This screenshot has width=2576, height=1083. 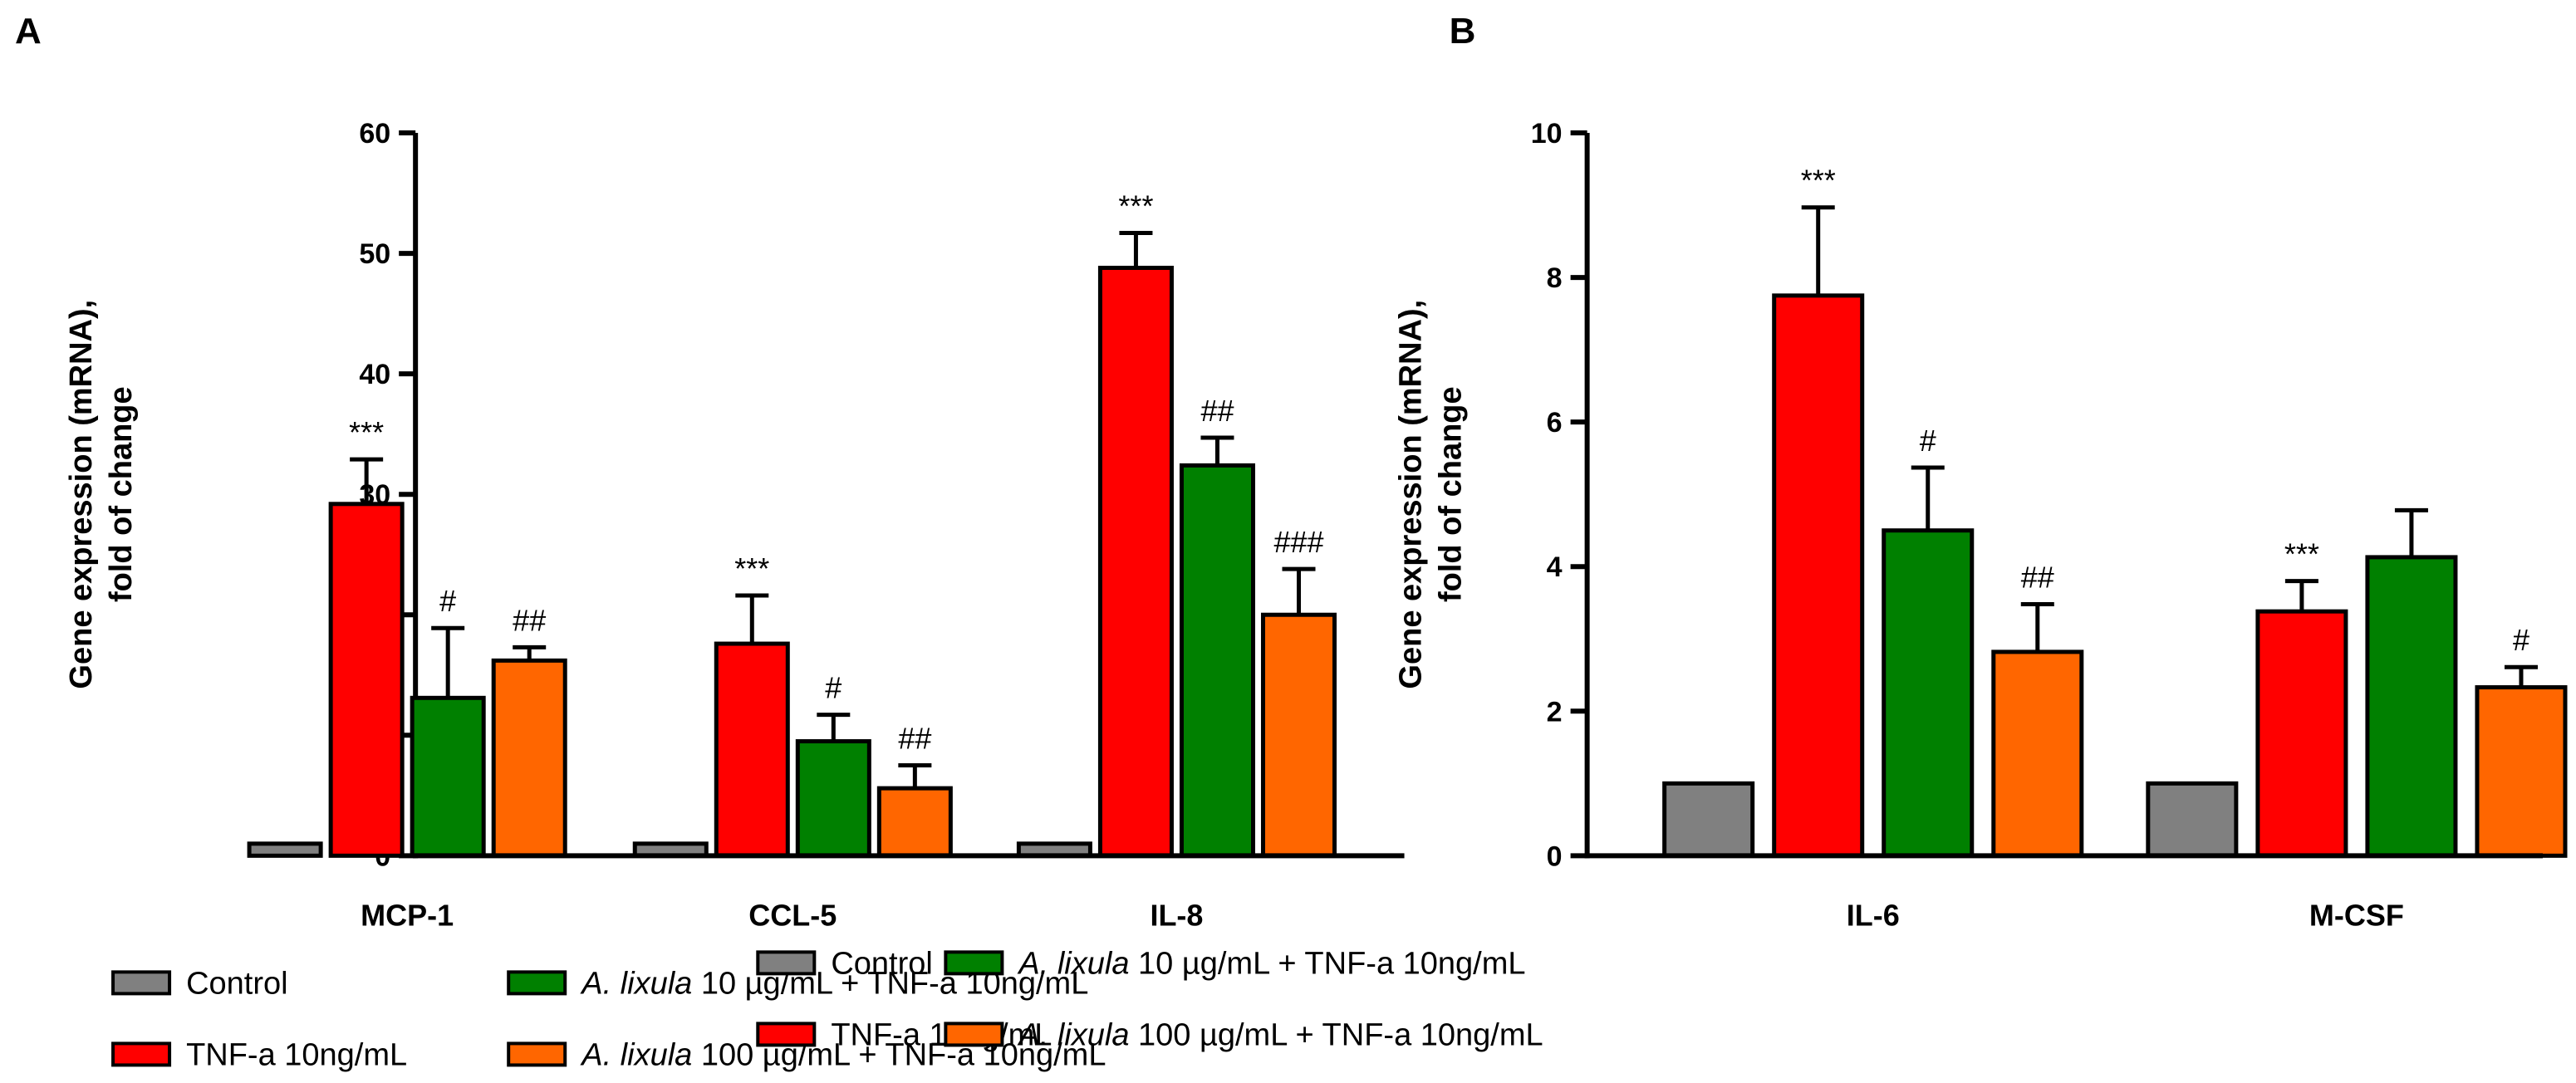 I want to click on category-label-IL-8: IL-8, so click(x=1176, y=915).